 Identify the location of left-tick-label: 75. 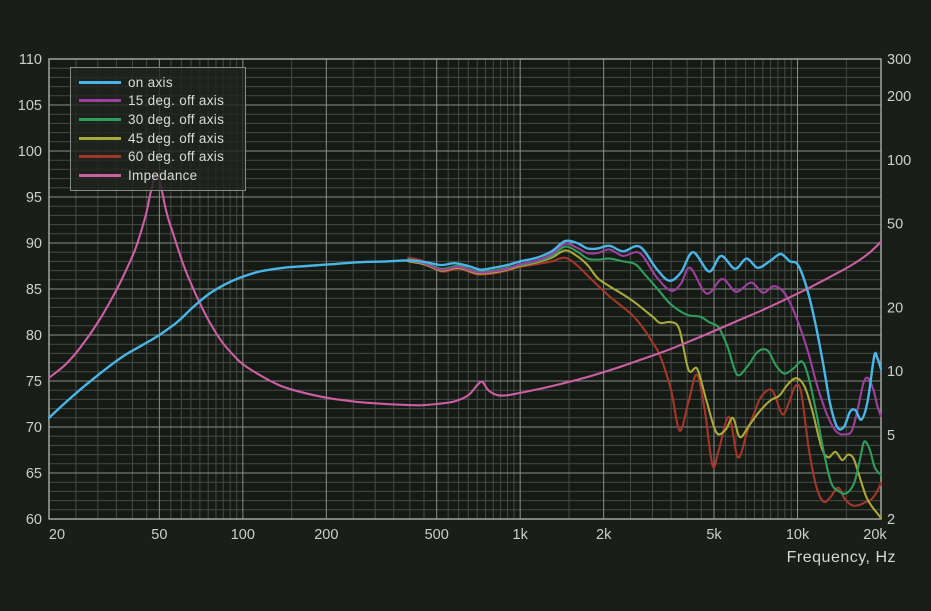
(34, 382).